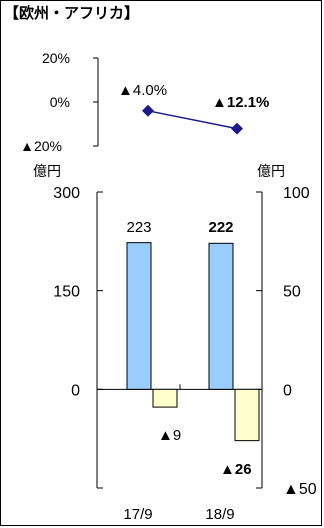 Image resolution: width=324 pixels, height=528 pixels. Describe the element at coordinates (271, 171) in the screenshot. I see `right-axis-unit: 億円` at that location.